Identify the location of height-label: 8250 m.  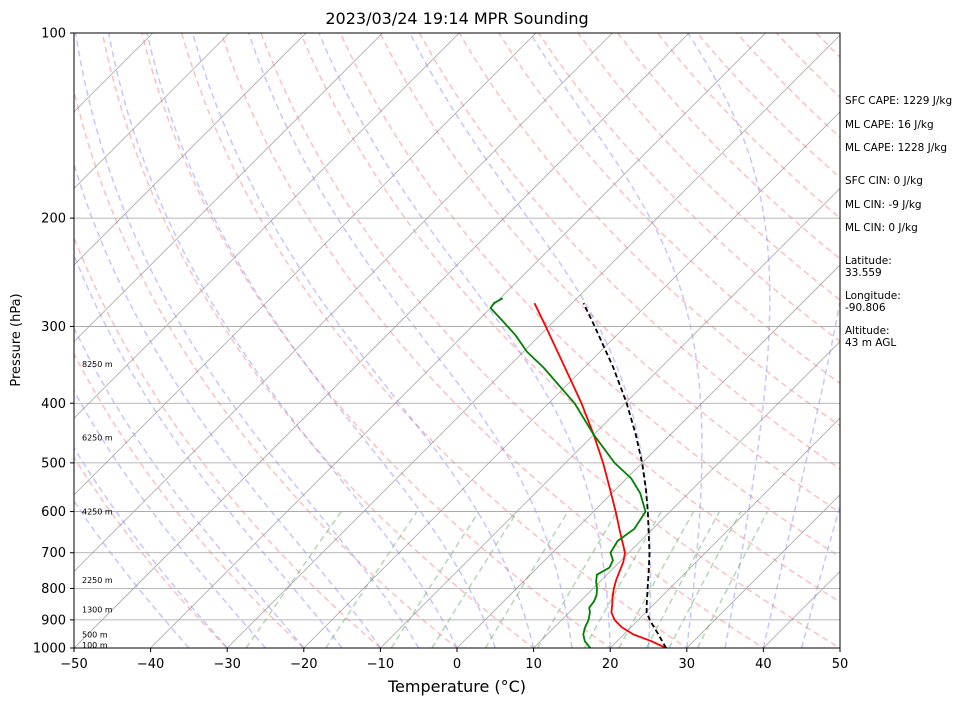
(97, 364).